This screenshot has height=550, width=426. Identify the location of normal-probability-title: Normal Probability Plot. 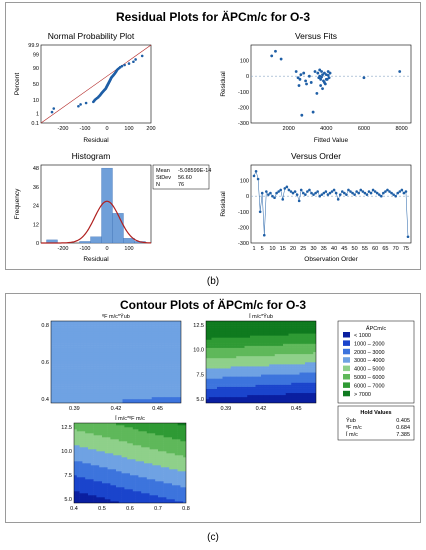
(91, 36).